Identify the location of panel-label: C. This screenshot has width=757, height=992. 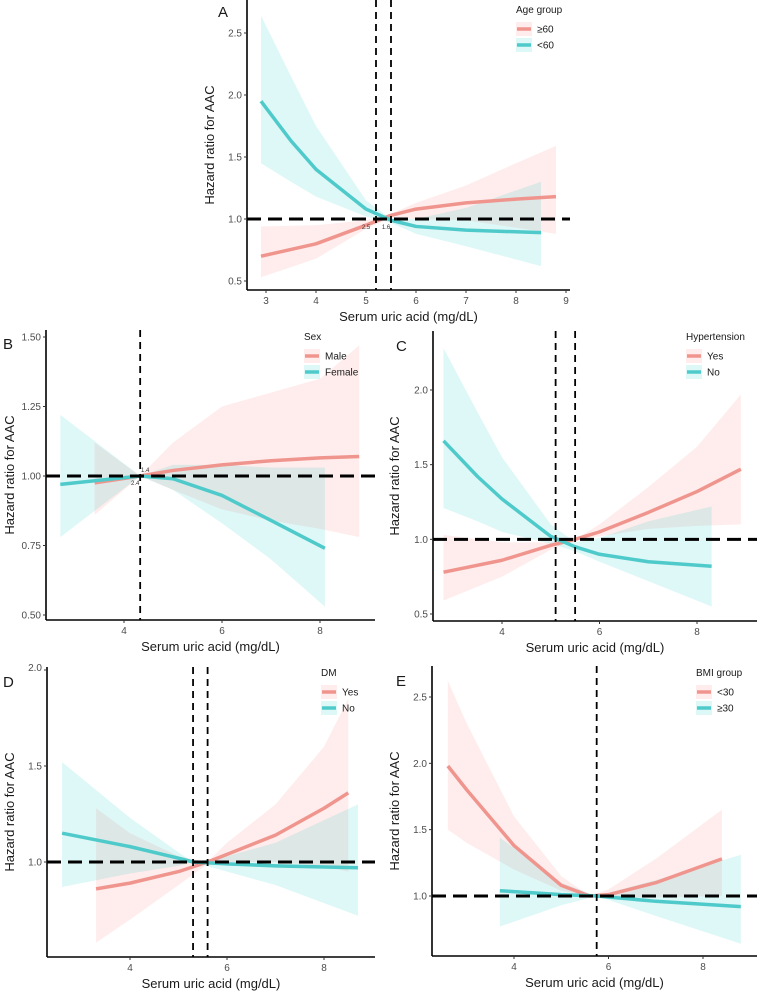
(401, 346).